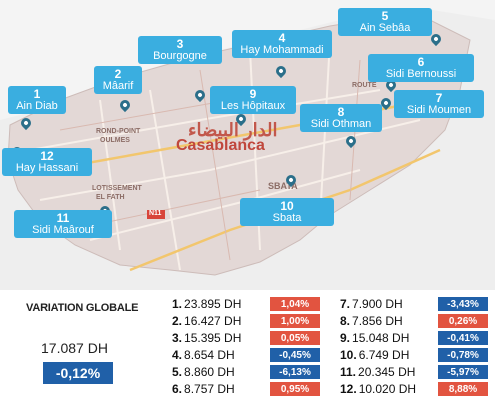 This screenshot has width=495, height=400. What do you see at coordinates (384, 355) in the screenshot?
I see `district-price: 6.749 DH` at bounding box center [384, 355].